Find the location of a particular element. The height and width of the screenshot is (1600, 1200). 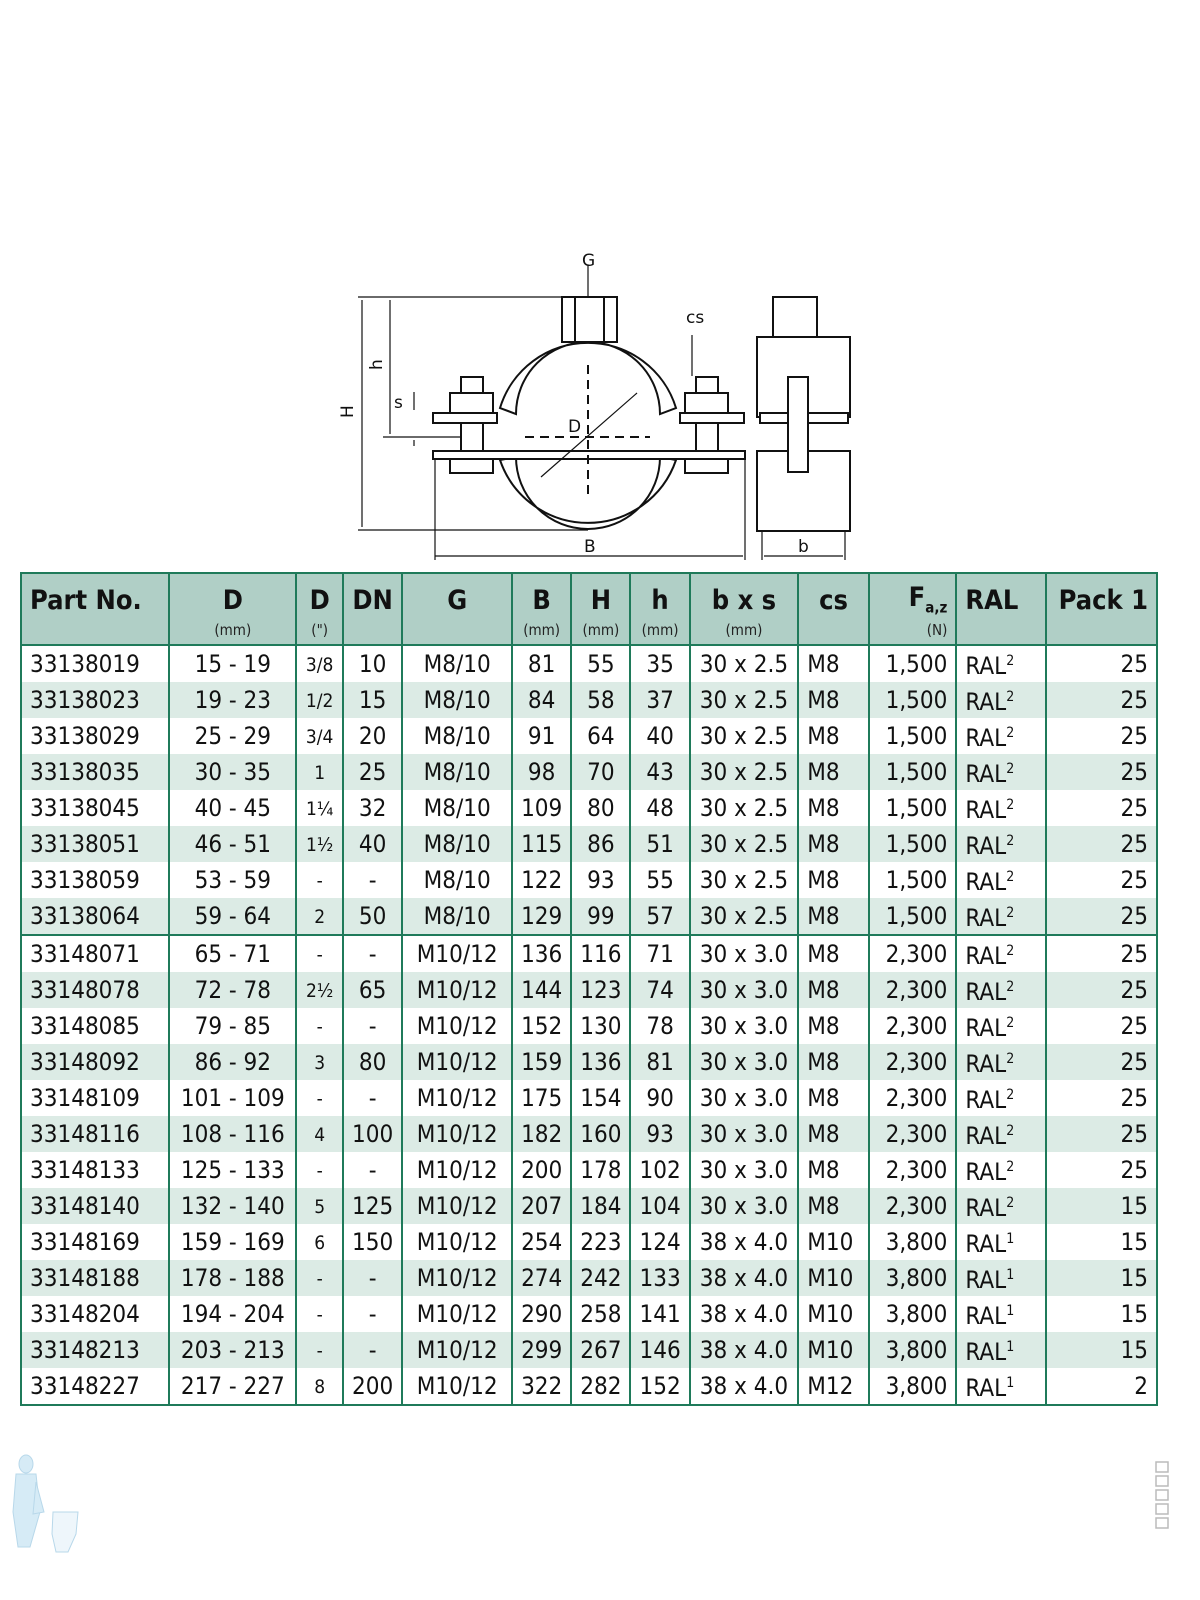

table-cell: 72 - 78 is located at coordinates (233, 990).